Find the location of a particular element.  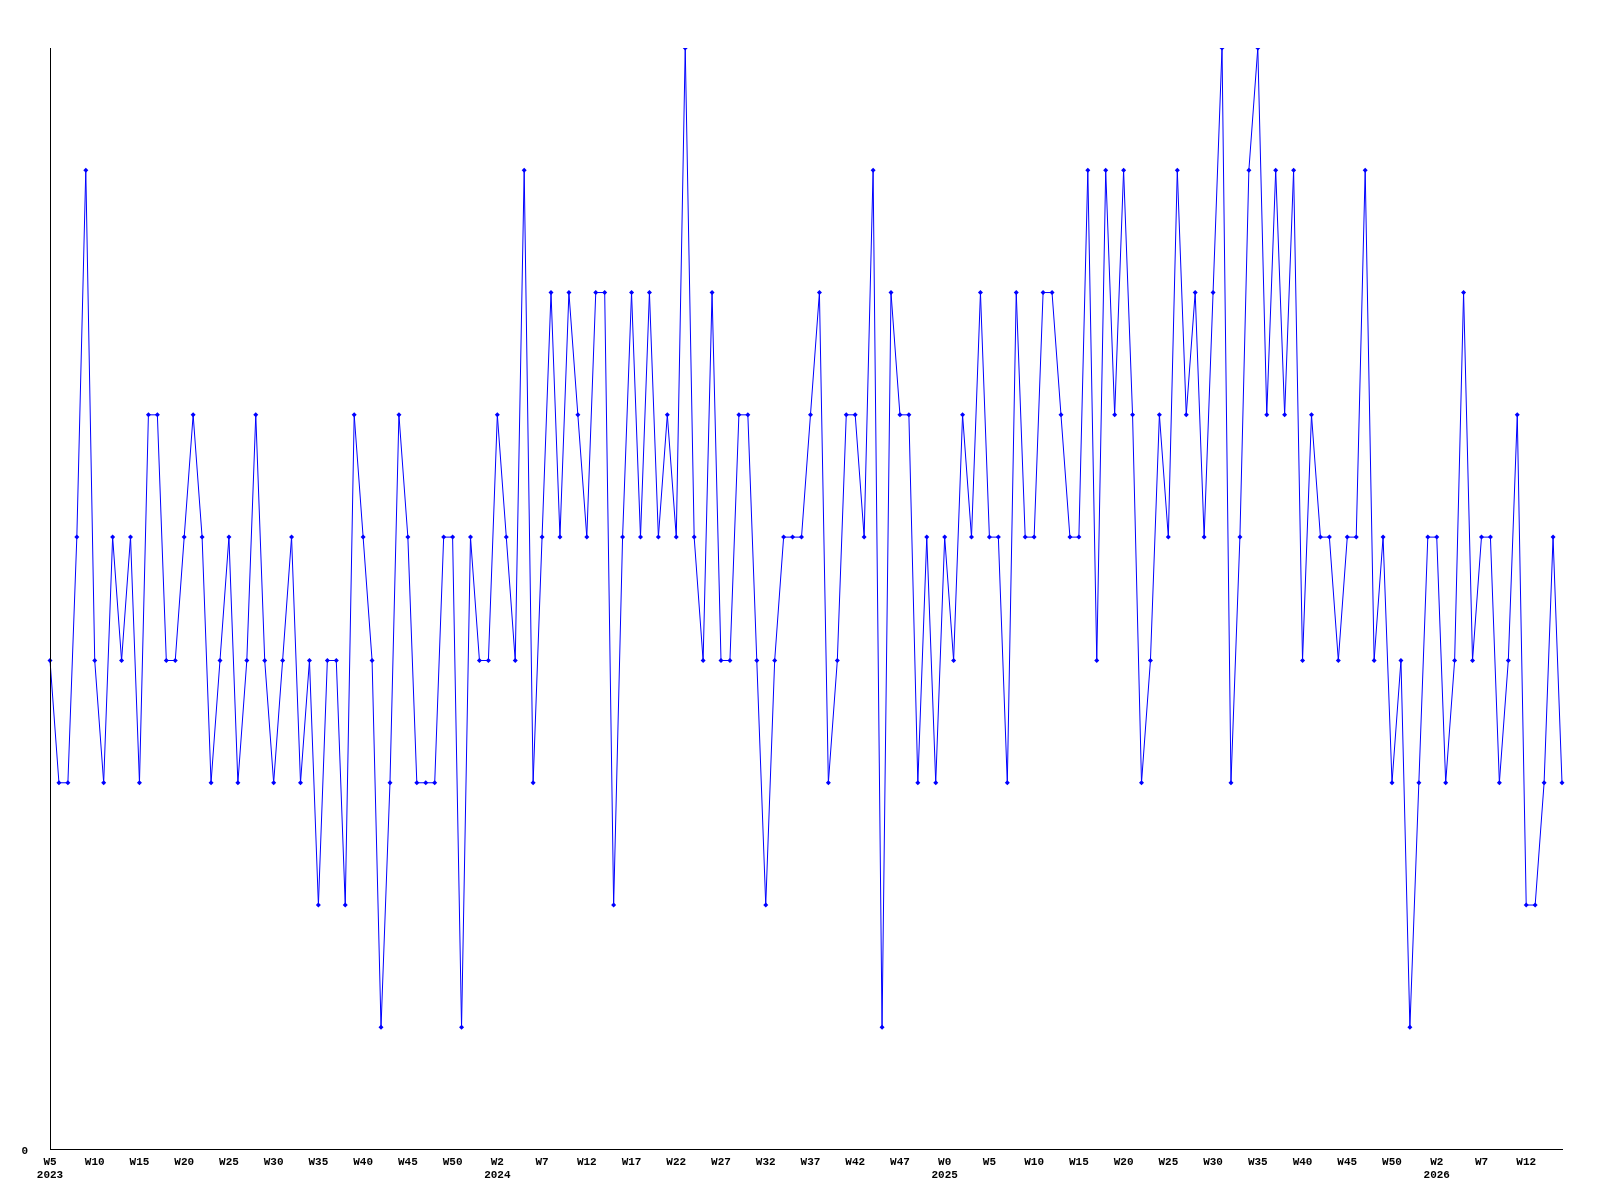

x-tick-label: W2 2026 is located at coordinates (1436, 1168).